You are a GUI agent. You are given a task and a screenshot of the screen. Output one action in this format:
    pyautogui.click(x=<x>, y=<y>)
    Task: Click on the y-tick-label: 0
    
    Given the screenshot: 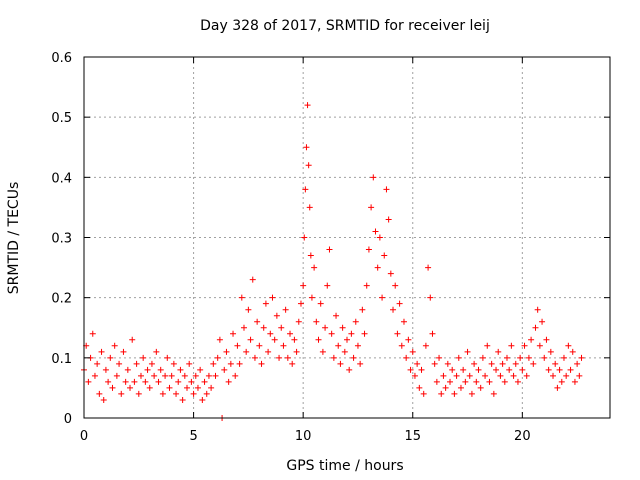 What is the action you would take?
    pyautogui.click(x=68, y=419)
    